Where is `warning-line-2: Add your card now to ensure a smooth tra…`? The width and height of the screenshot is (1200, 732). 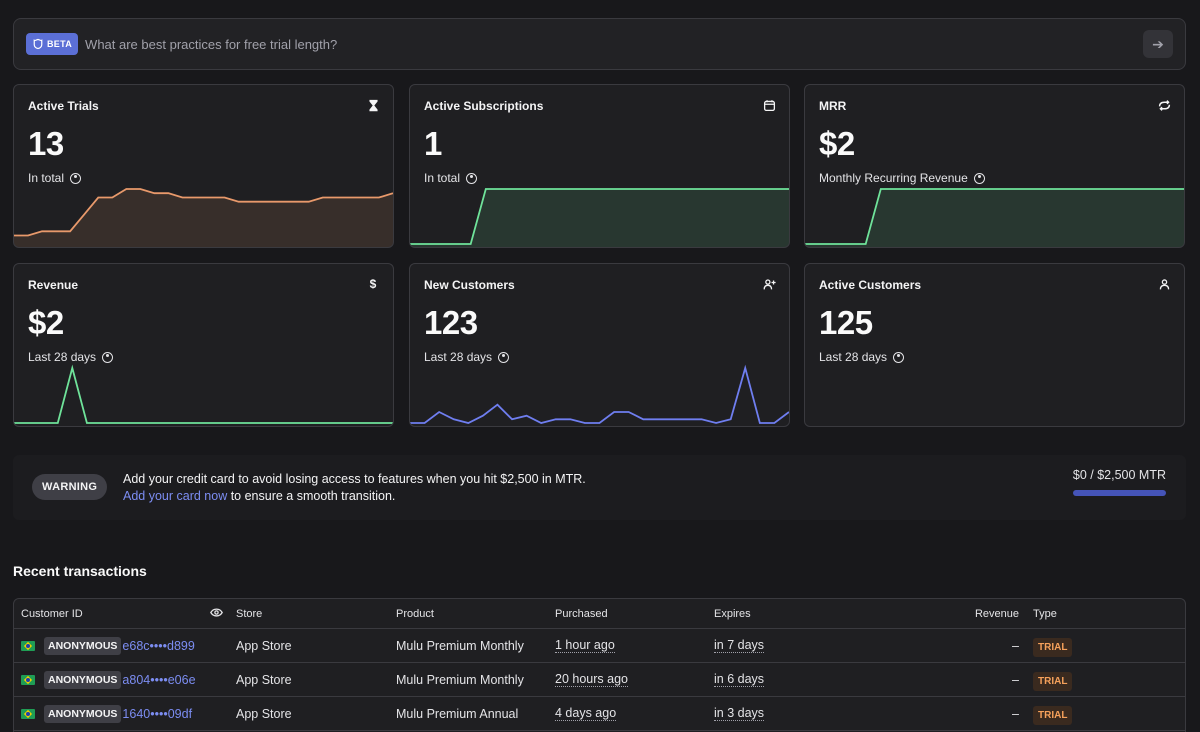
warning-line-2: Add your card now to ensure a smooth tra… is located at coordinates (354, 496).